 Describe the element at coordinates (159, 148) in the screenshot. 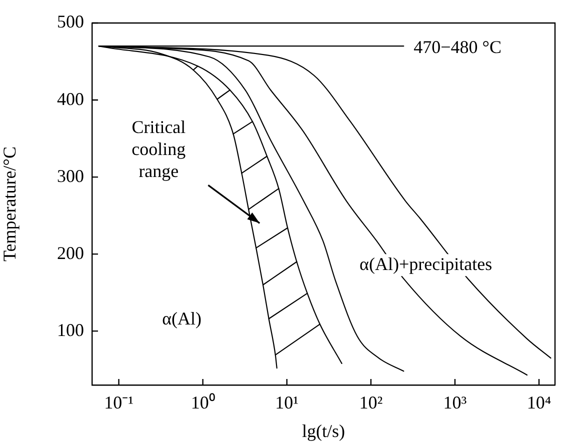

I see `annotation: Critical cooling range` at that location.